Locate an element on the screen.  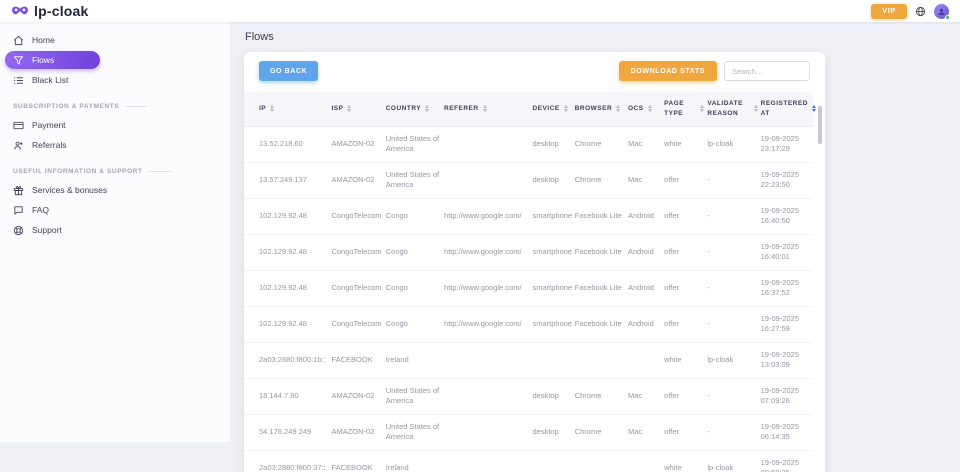
column-header-browser: BROWSER is located at coordinates (601, 109).